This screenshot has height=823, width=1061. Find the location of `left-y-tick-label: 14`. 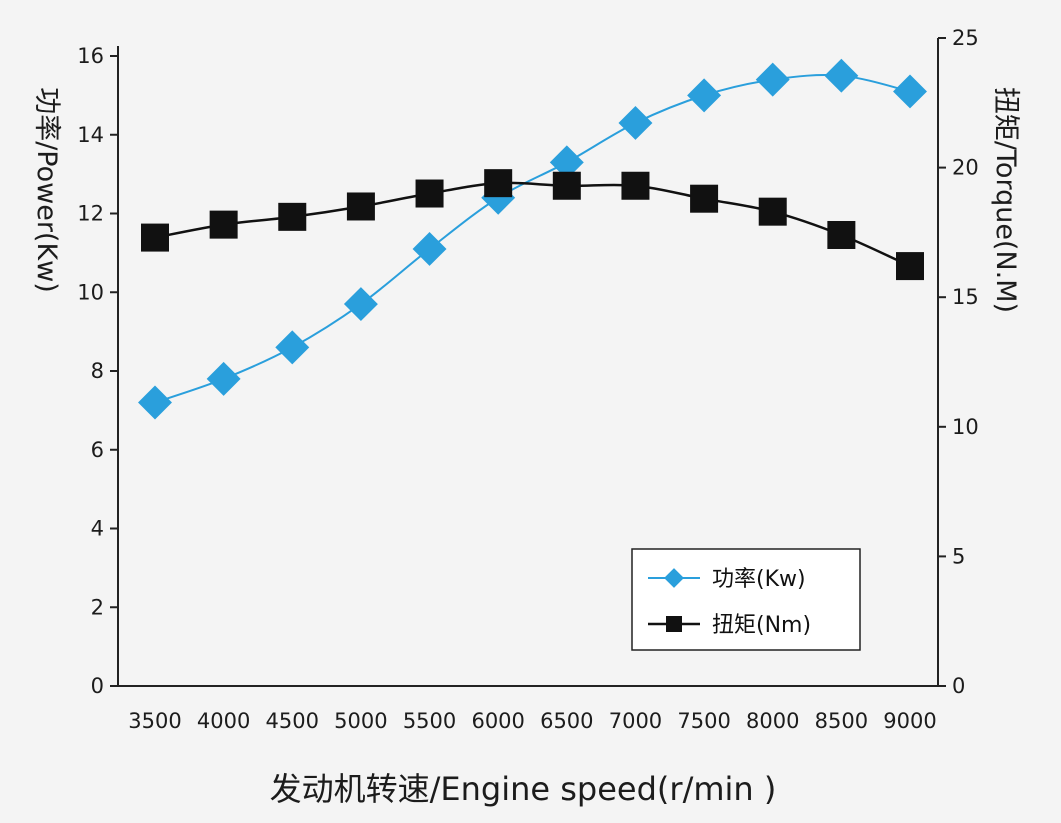

left-y-tick-label: 14 is located at coordinates (90, 135).